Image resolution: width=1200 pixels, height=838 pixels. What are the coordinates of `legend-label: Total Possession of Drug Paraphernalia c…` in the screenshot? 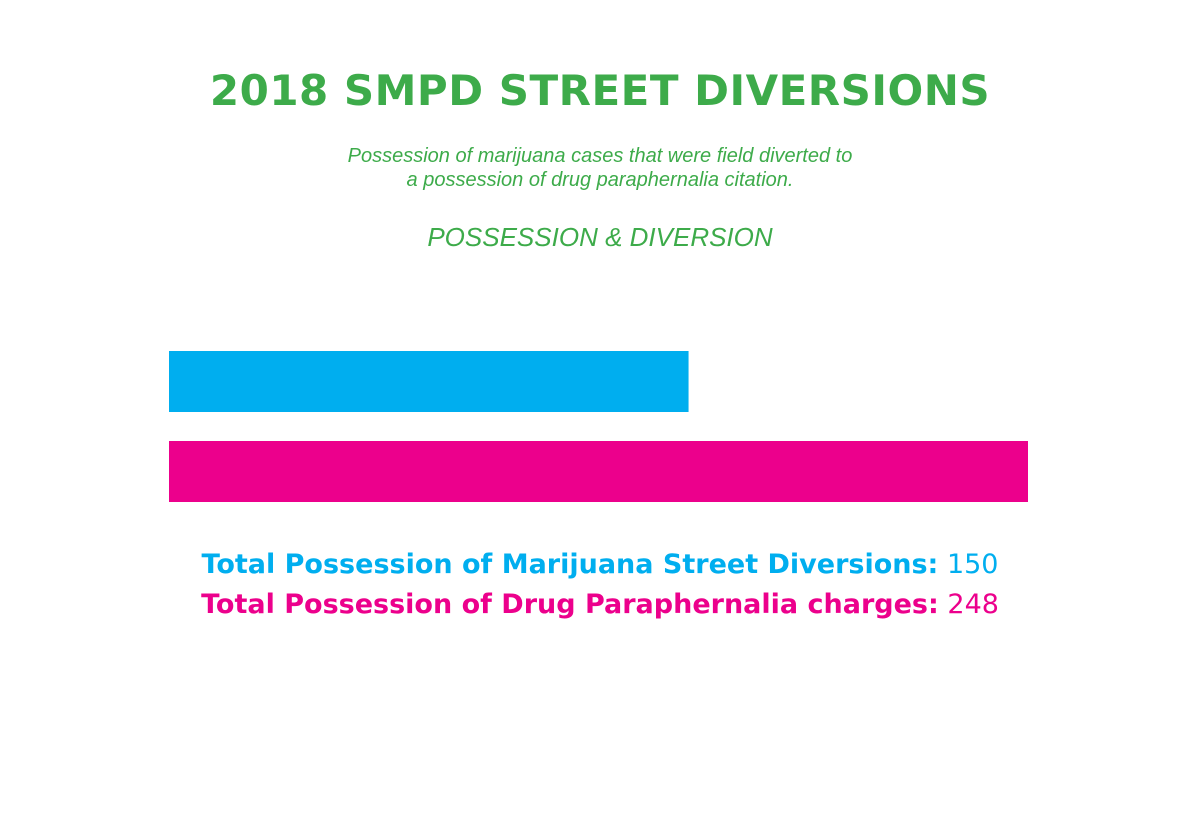 It's located at (570, 604).